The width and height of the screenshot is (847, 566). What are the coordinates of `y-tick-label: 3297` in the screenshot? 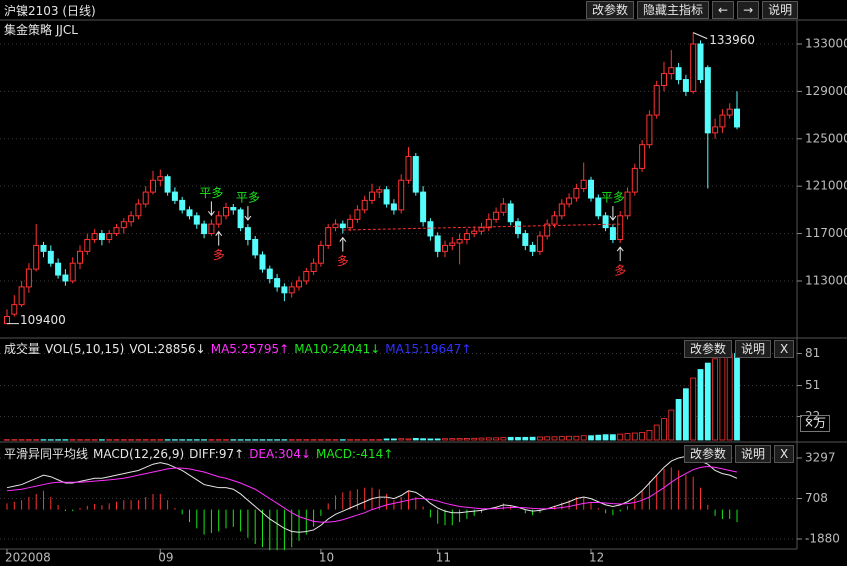 It's located at (820, 457).